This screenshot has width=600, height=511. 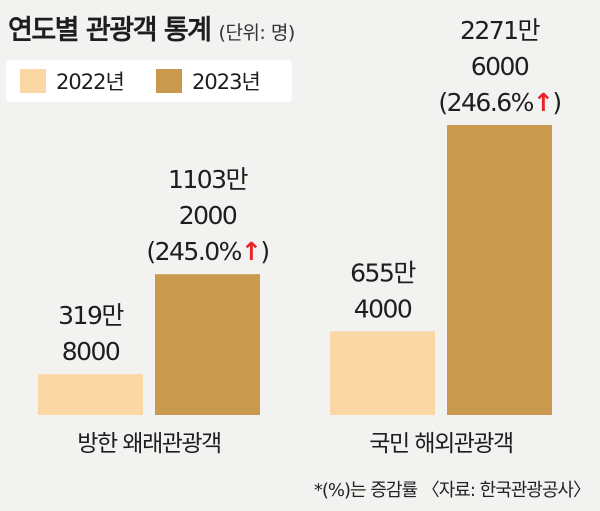 What do you see at coordinates (90, 82) in the screenshot?
I see `legend-label-2022: 2022년` at bounding box center [90, 82].